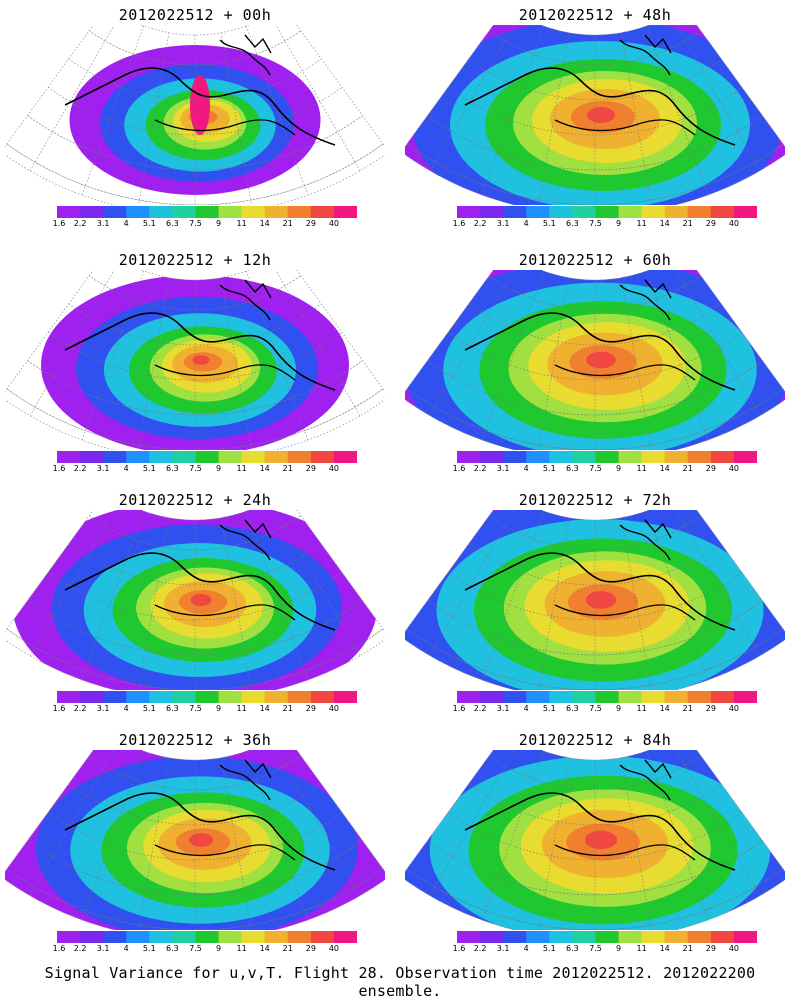 The image size is (800, 1000). Describe the element at coordinates (664, 468) in the screenshot. I see `colorbar-label: 14` at that location.